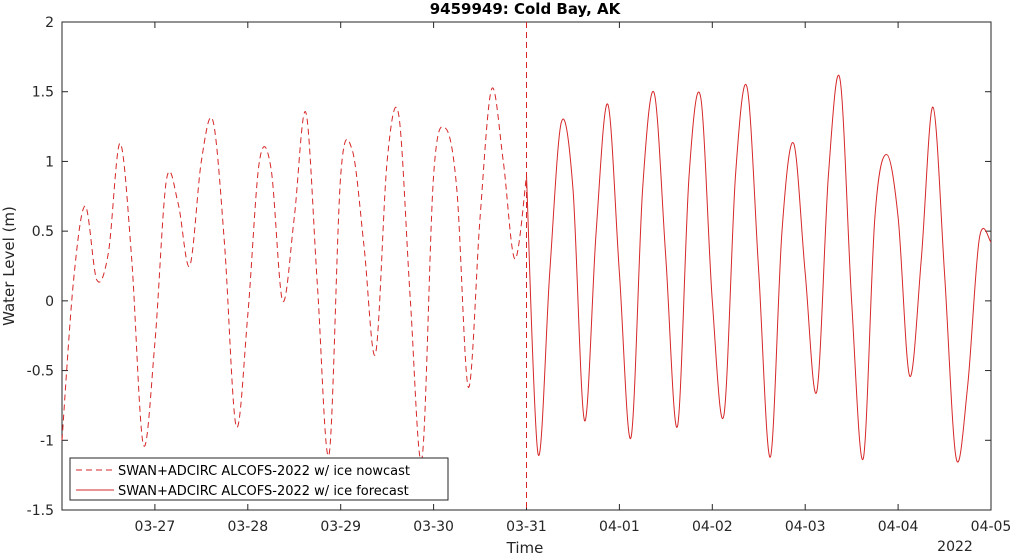 This screenshot has height=555, width=1013. I want to click on x-tick-label: 04-05, so click(991, 527).